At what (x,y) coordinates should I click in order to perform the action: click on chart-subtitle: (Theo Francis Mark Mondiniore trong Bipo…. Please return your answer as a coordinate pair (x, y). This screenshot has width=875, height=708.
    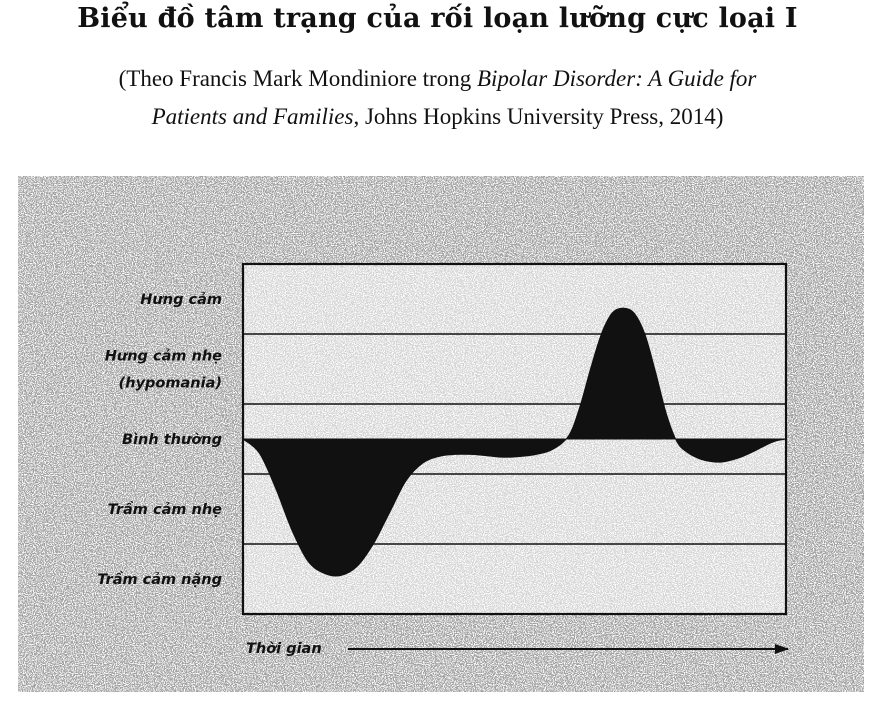
    Looking at the image, I should click on (437, 98).